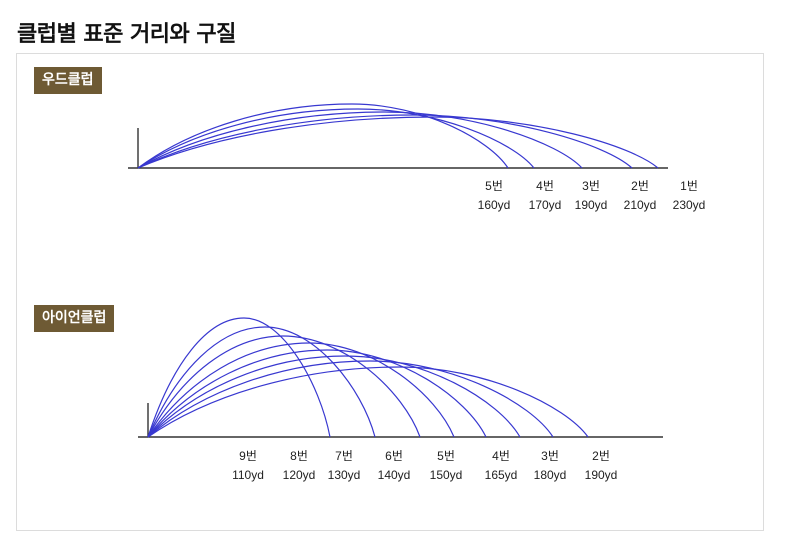  Describe the element at coordinates (394, 456) in the screenshot. I see `iron-club-number-label: 6번` at that location.